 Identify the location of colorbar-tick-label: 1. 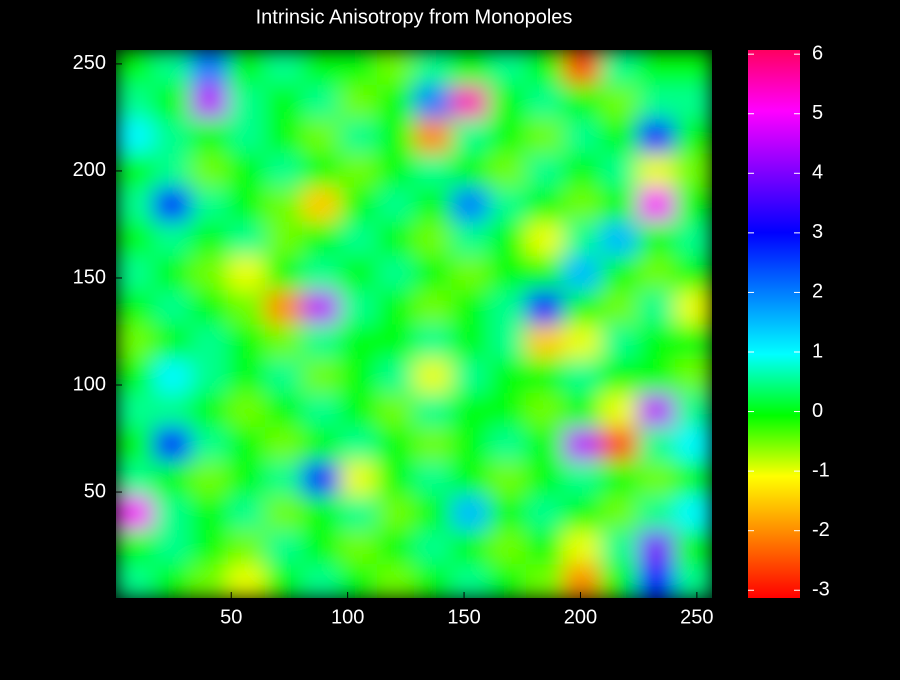
(817, 351).